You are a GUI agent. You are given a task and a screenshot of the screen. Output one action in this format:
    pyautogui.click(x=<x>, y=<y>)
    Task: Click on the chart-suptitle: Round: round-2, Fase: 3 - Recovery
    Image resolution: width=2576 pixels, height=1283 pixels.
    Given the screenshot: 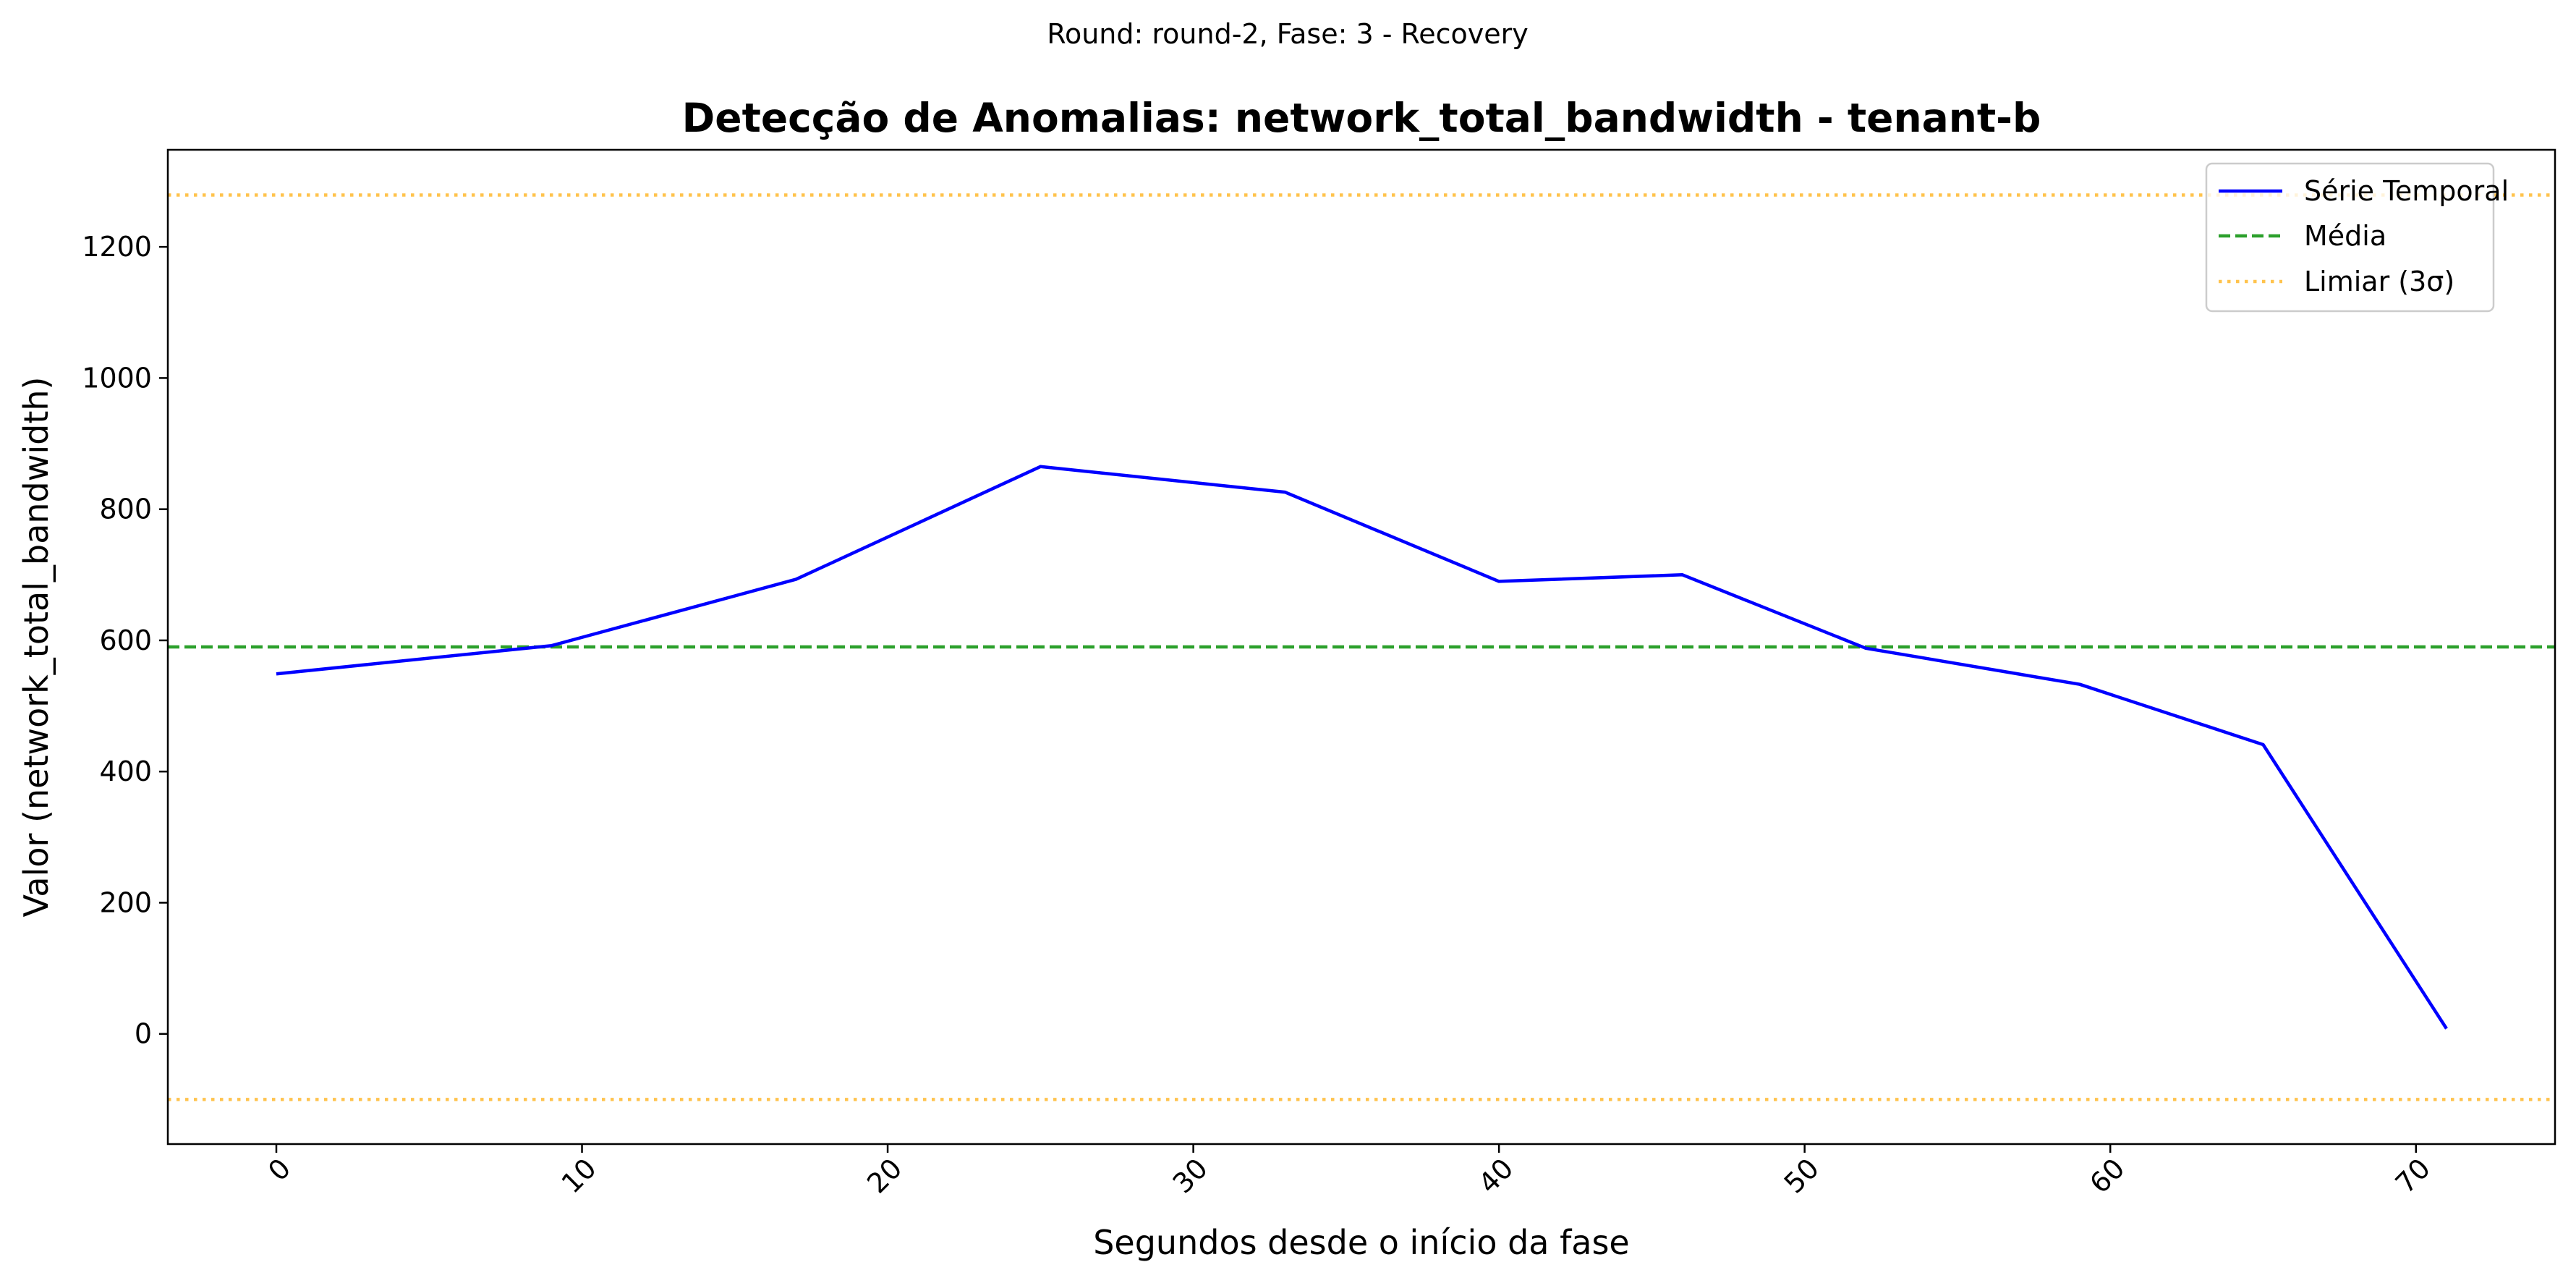 What is the action you would take?
    pyautogui.click(x=1287, y=34)
    